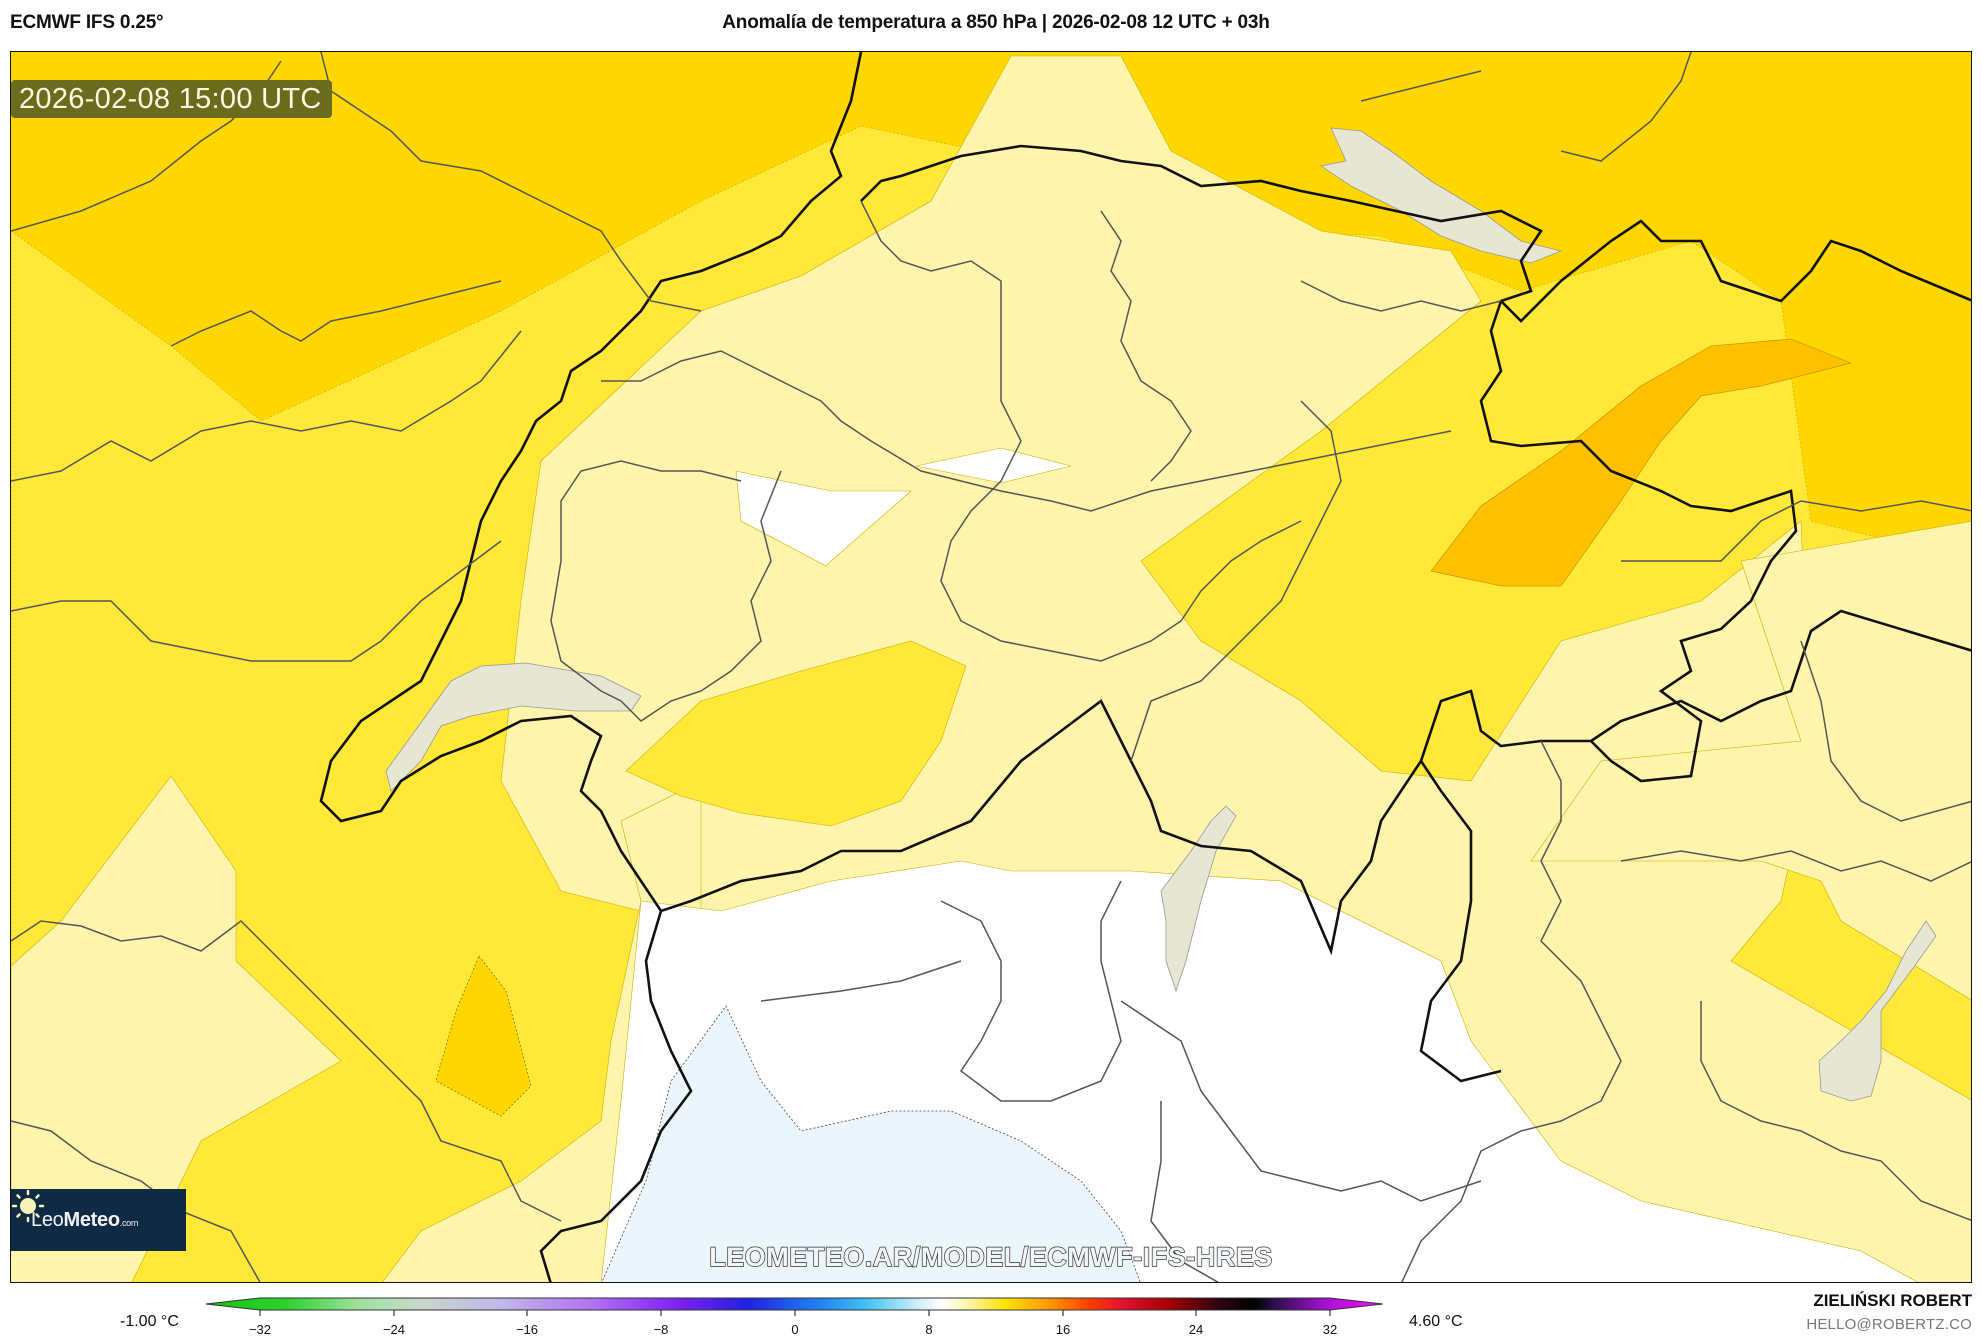  I want to click on colorbar-tick: −24, so click(394, 1329).